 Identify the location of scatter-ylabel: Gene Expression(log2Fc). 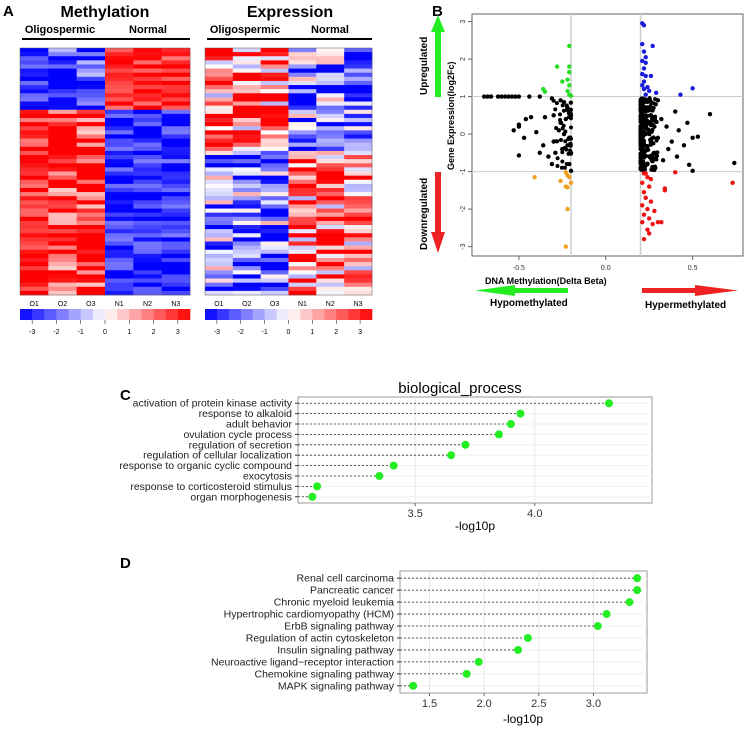
(451, 115).